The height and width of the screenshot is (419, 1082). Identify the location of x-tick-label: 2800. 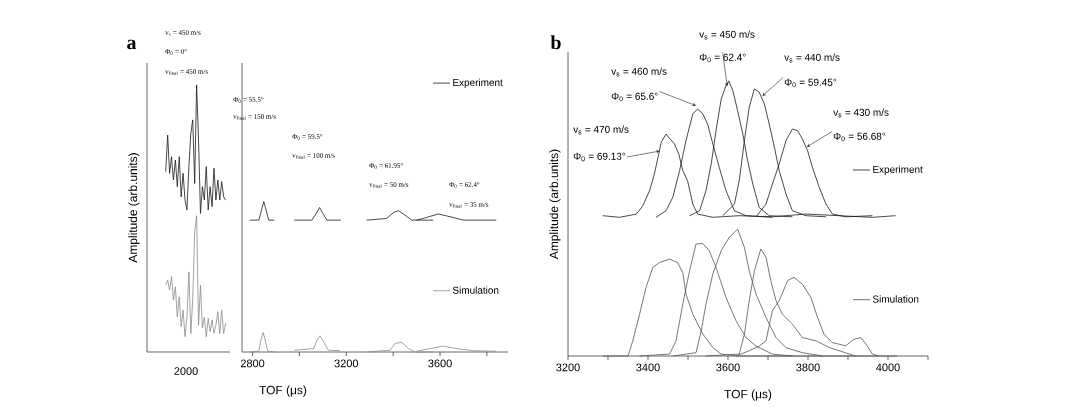
(252, 363).